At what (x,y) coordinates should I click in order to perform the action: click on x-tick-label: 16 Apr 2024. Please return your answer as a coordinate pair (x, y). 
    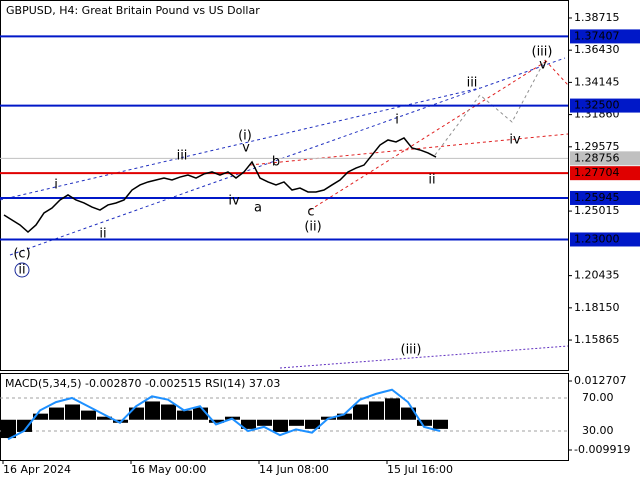
    Looking at the image, I should click on (37, 469).